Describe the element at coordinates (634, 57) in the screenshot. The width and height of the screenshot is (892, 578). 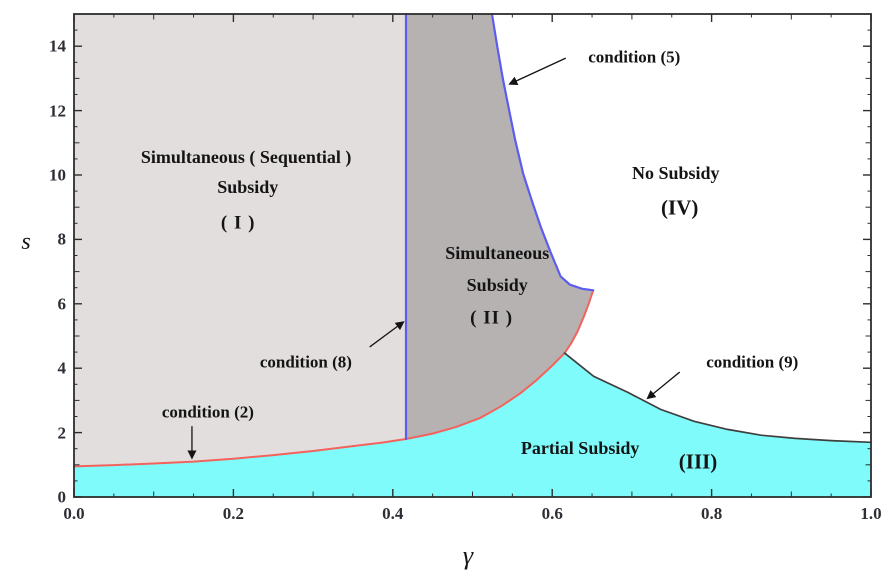
I see `annotation-condition-5: condition (5)` at that location.